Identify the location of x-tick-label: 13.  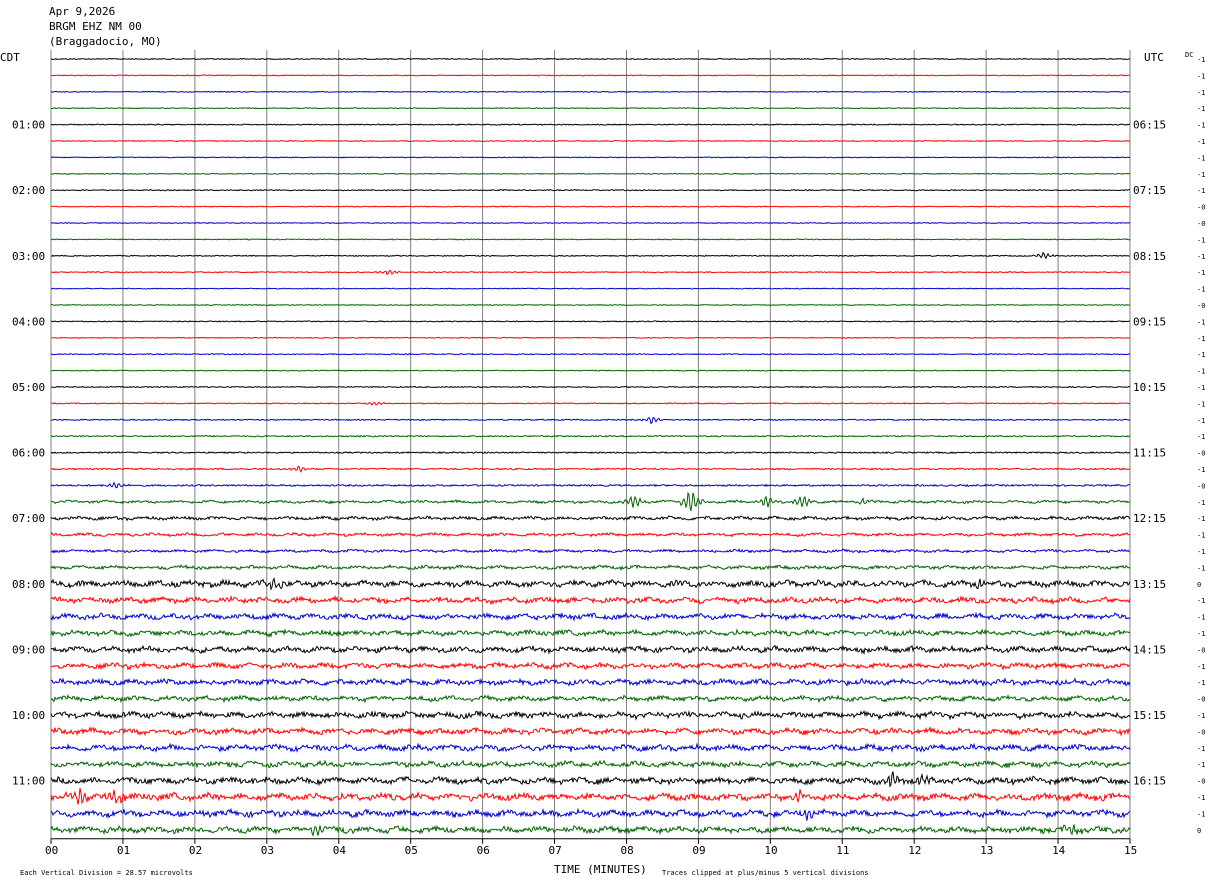
(986, 850).